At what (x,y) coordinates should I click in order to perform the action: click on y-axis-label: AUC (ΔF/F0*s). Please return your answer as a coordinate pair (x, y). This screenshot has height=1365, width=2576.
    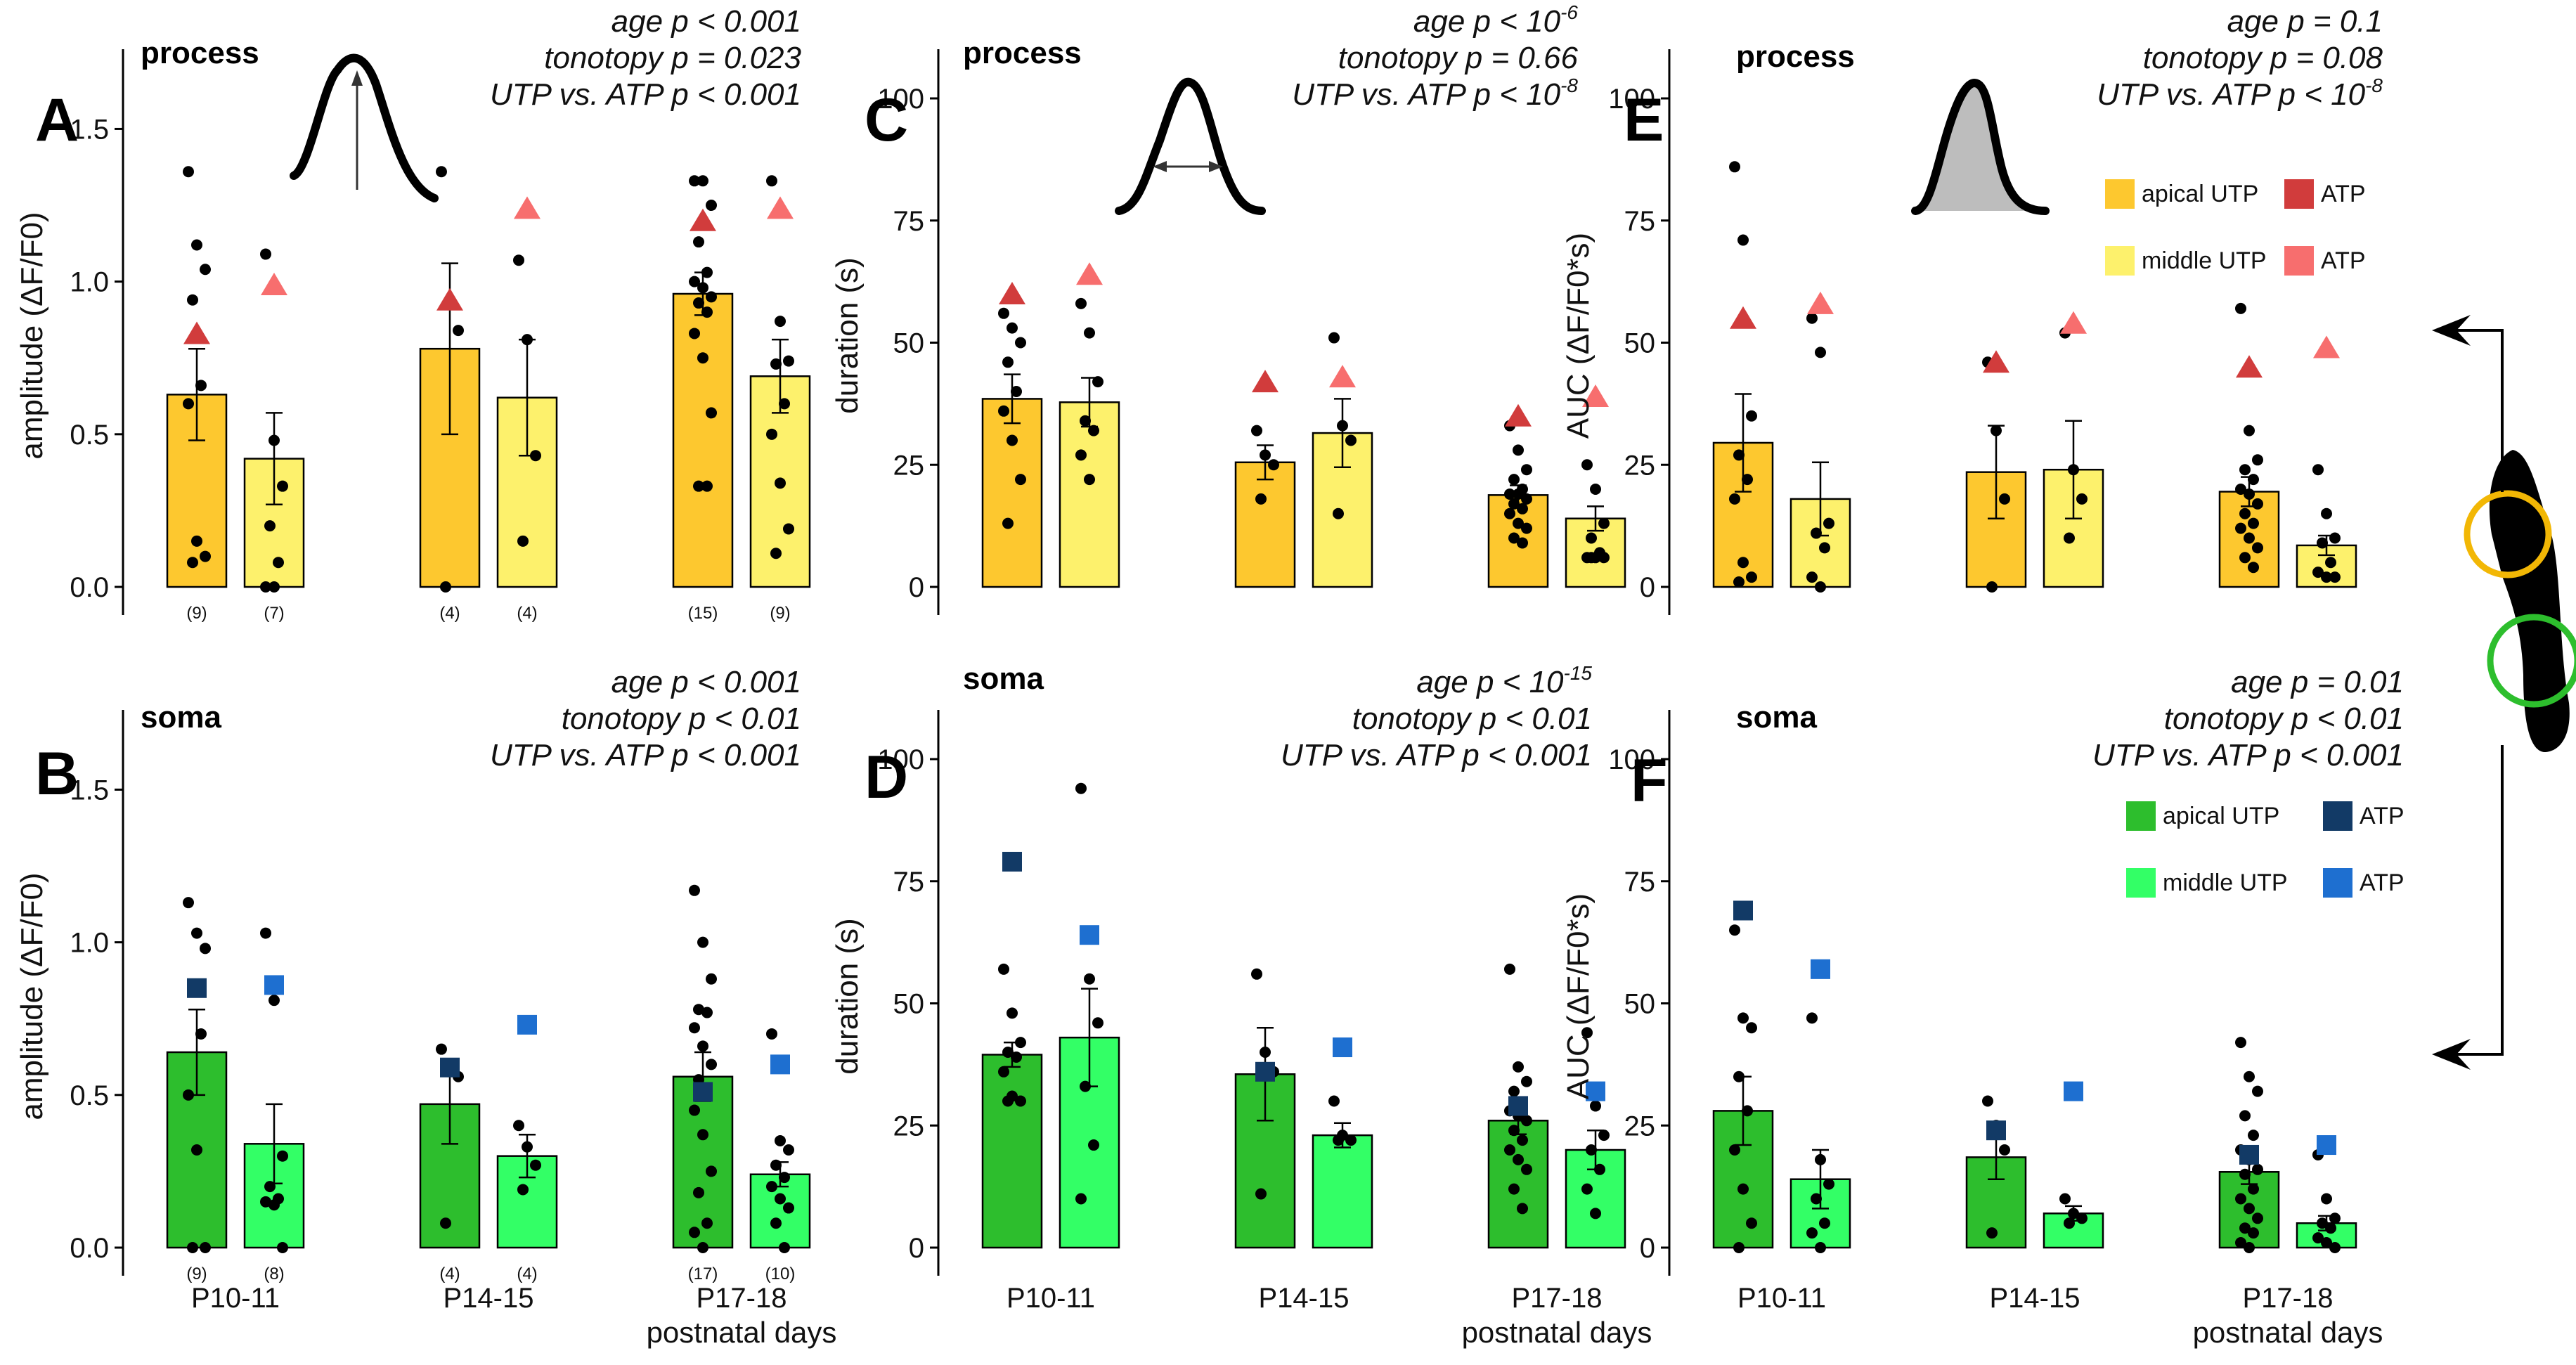
    Looking at the image, I should click on (1579, 996).